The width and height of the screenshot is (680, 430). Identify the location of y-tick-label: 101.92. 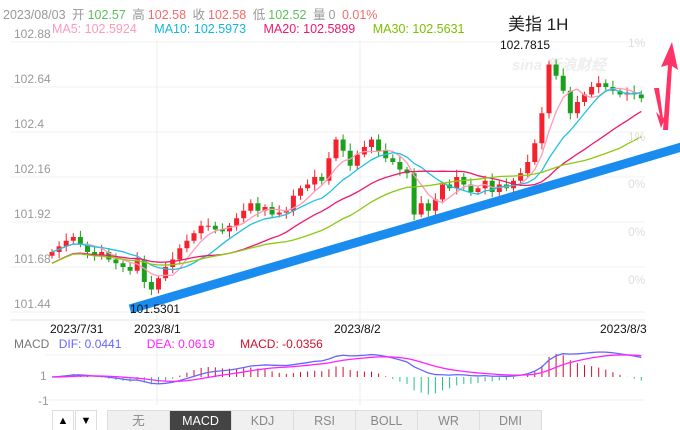
(32, 214).